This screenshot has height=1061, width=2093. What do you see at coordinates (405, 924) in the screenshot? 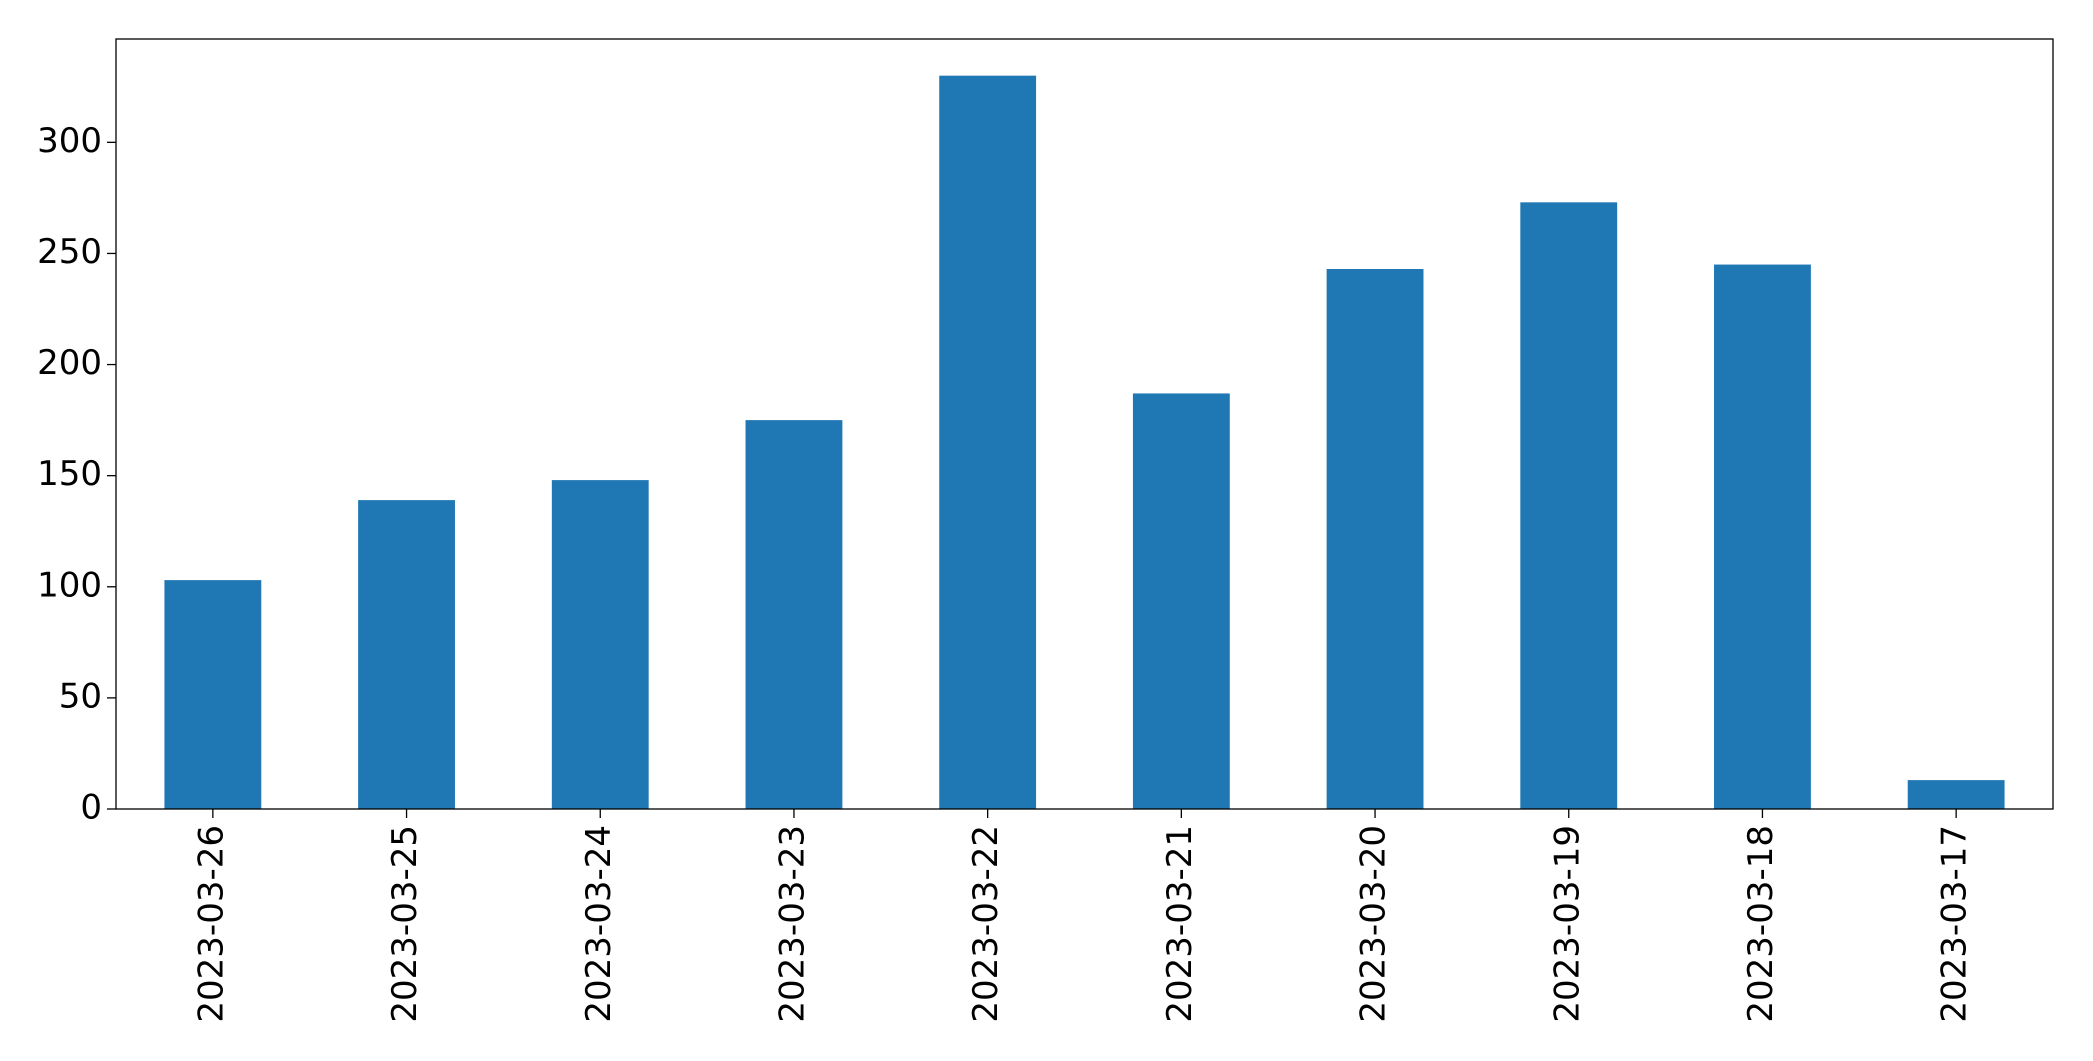
I see `x-tick-label: 2023-03-25` at bounding box center [405, 924].